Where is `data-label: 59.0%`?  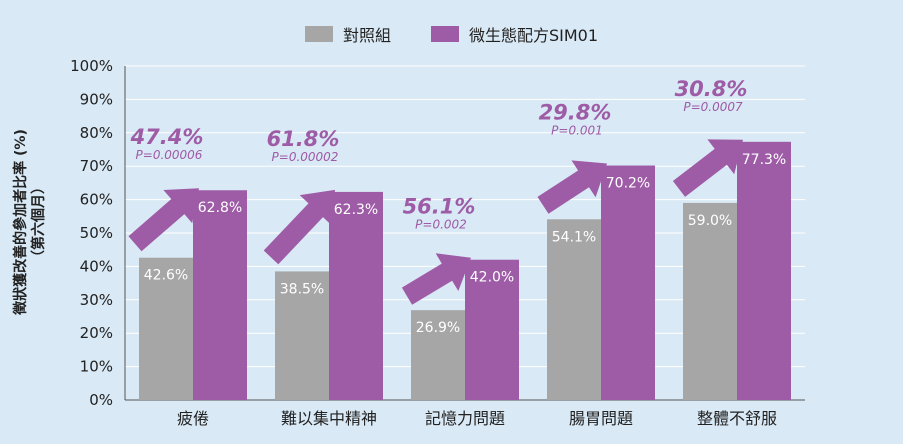 data-label: 59.0% is located at coordinates (710, 221).